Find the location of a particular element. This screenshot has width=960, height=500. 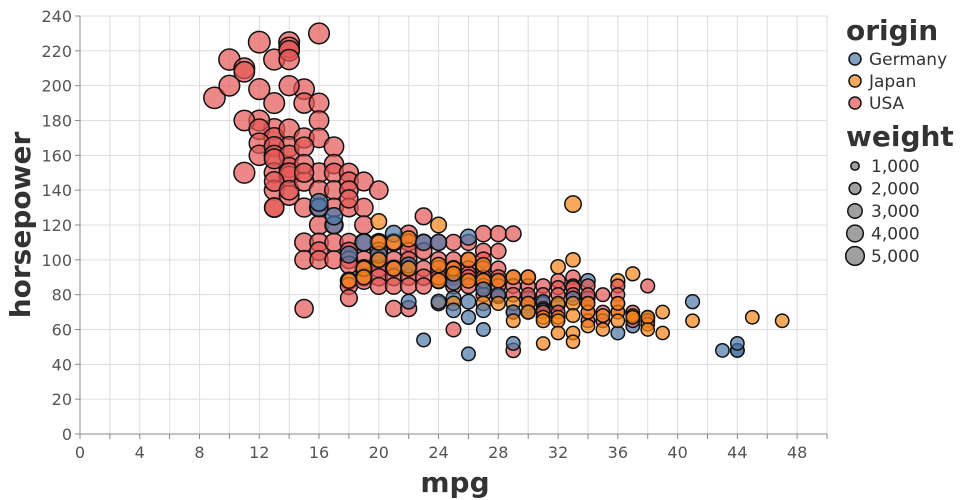

legend-label-germany: Germany is located at coordinates (908, 60).